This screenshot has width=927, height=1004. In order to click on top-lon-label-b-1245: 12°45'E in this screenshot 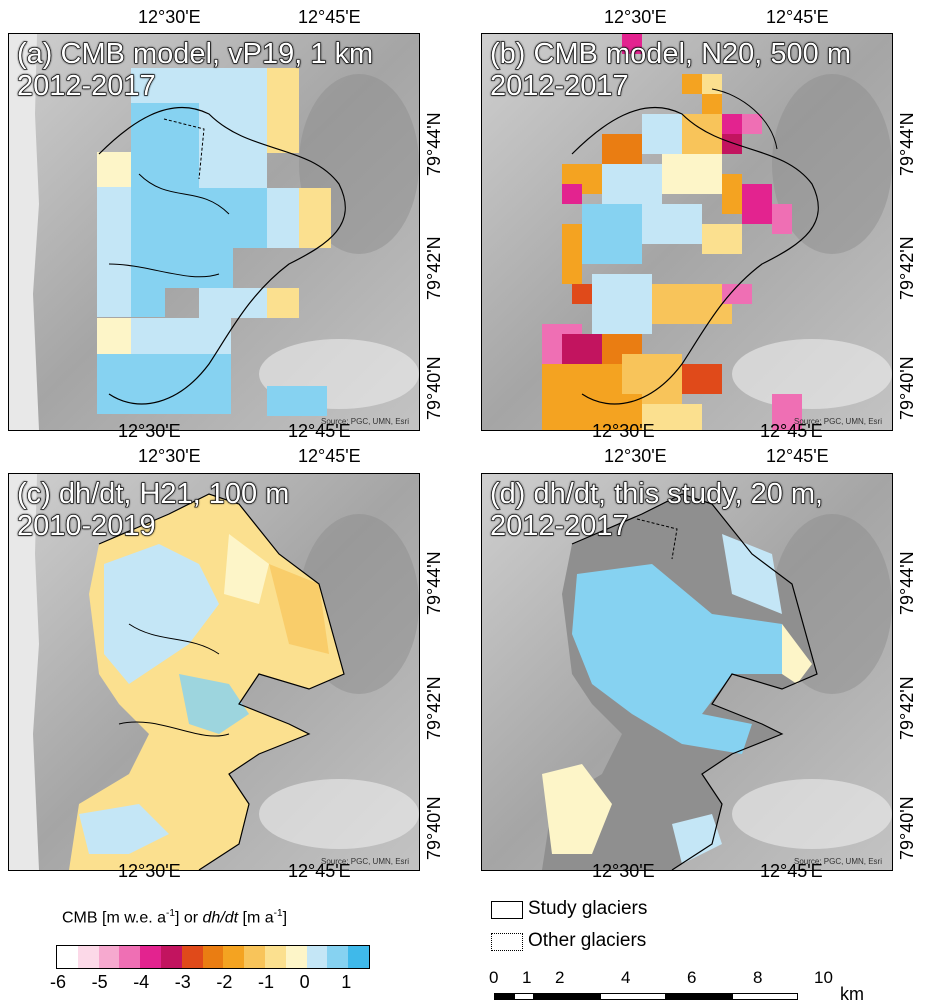, I will do `click(797, 17)`.